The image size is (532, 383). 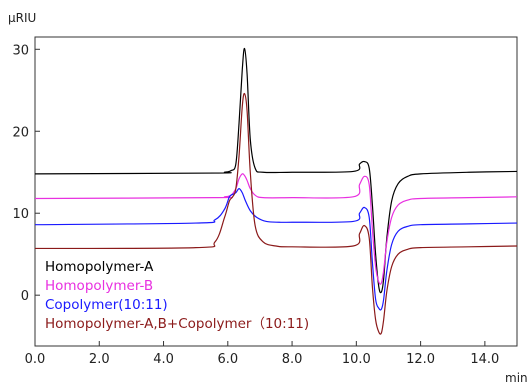 I want to click on x-tick-label: 2.0, so click(x=99, y=359).